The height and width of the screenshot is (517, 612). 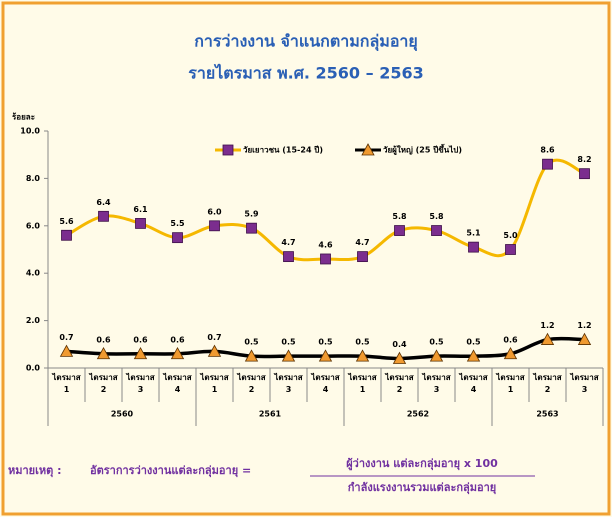 I want to click on chart-subtitle: รายไตรมาส พ.ศ. 2560 – 2563, so click(x=305, y=73).